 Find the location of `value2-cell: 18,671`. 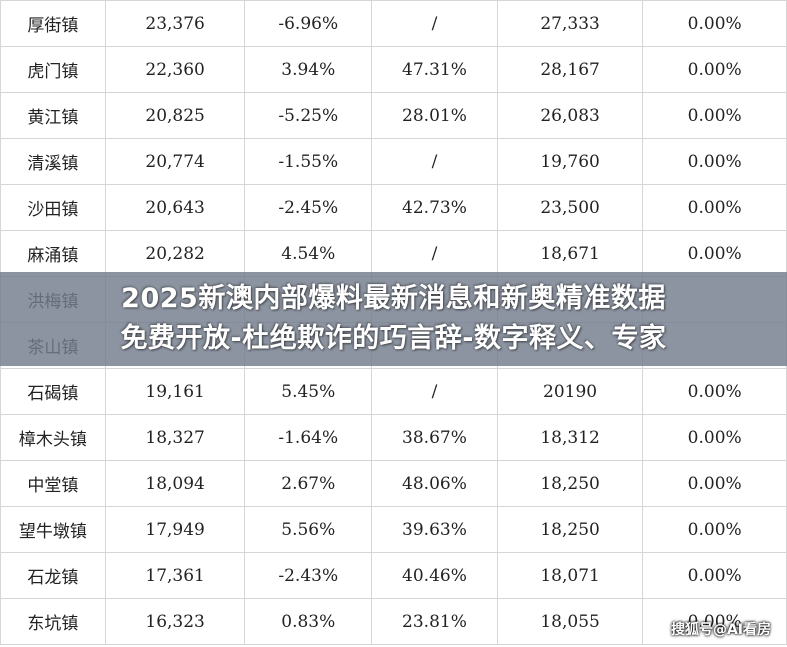

value2-cell: 18,671 is located at coordinates (570, 253).